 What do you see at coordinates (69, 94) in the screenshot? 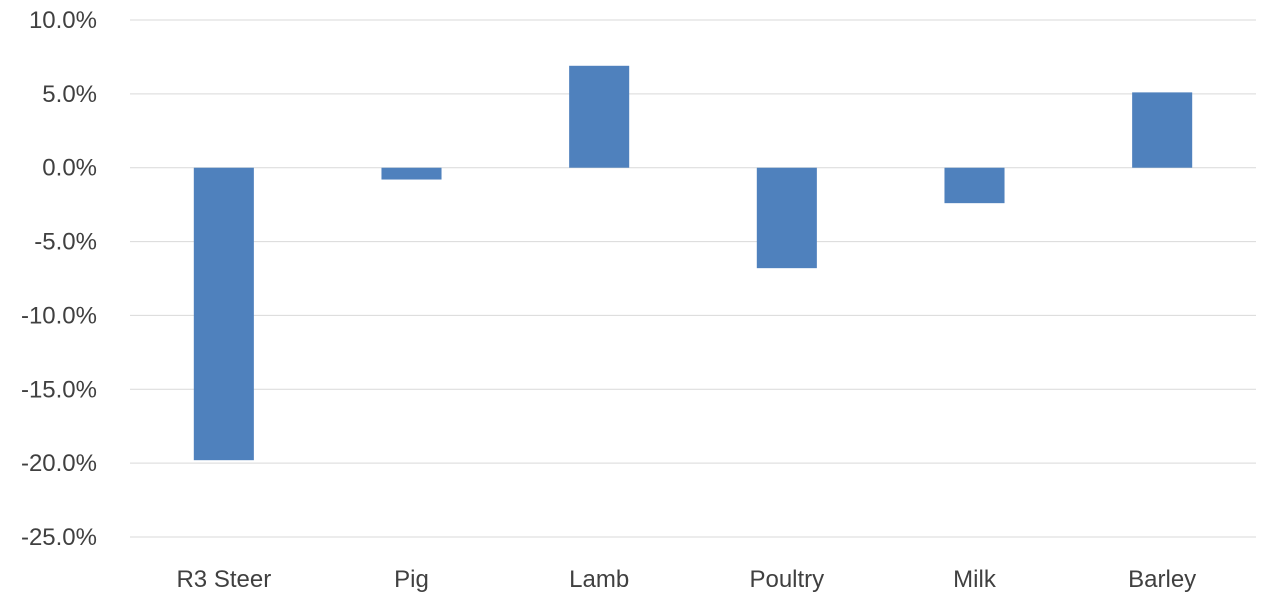
I see `y-tick-label: 5.0%` at bounding box center [69, 94].